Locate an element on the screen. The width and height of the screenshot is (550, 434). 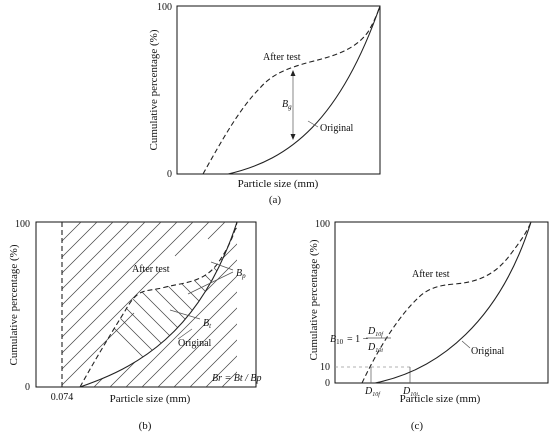
panel-b-bp-main: B is located at coordinates (239, 273).